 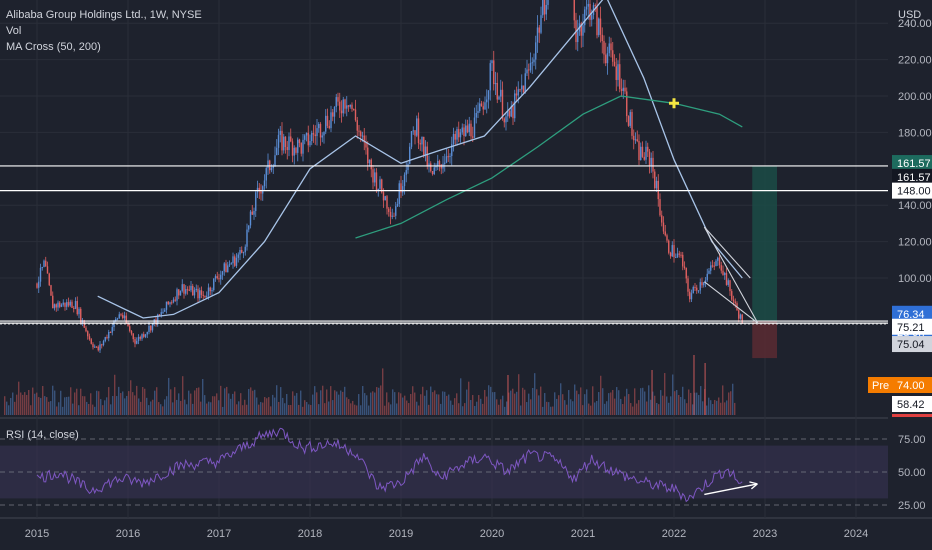 I want to click on badge-last-price-bg, so click(x=912, y=313).